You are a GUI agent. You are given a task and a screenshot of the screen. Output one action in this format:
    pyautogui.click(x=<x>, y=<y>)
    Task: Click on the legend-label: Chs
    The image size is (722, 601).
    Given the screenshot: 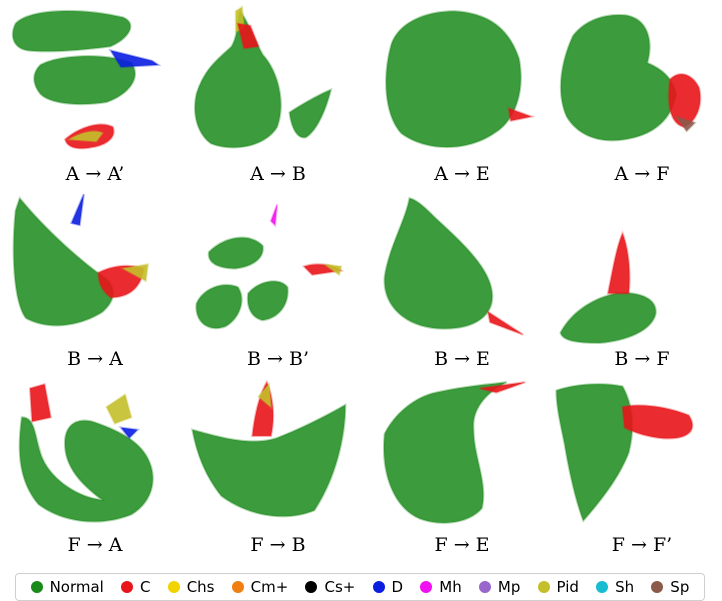 What is the action you would take?
    pyautogui.click(x=200, y=587)
    